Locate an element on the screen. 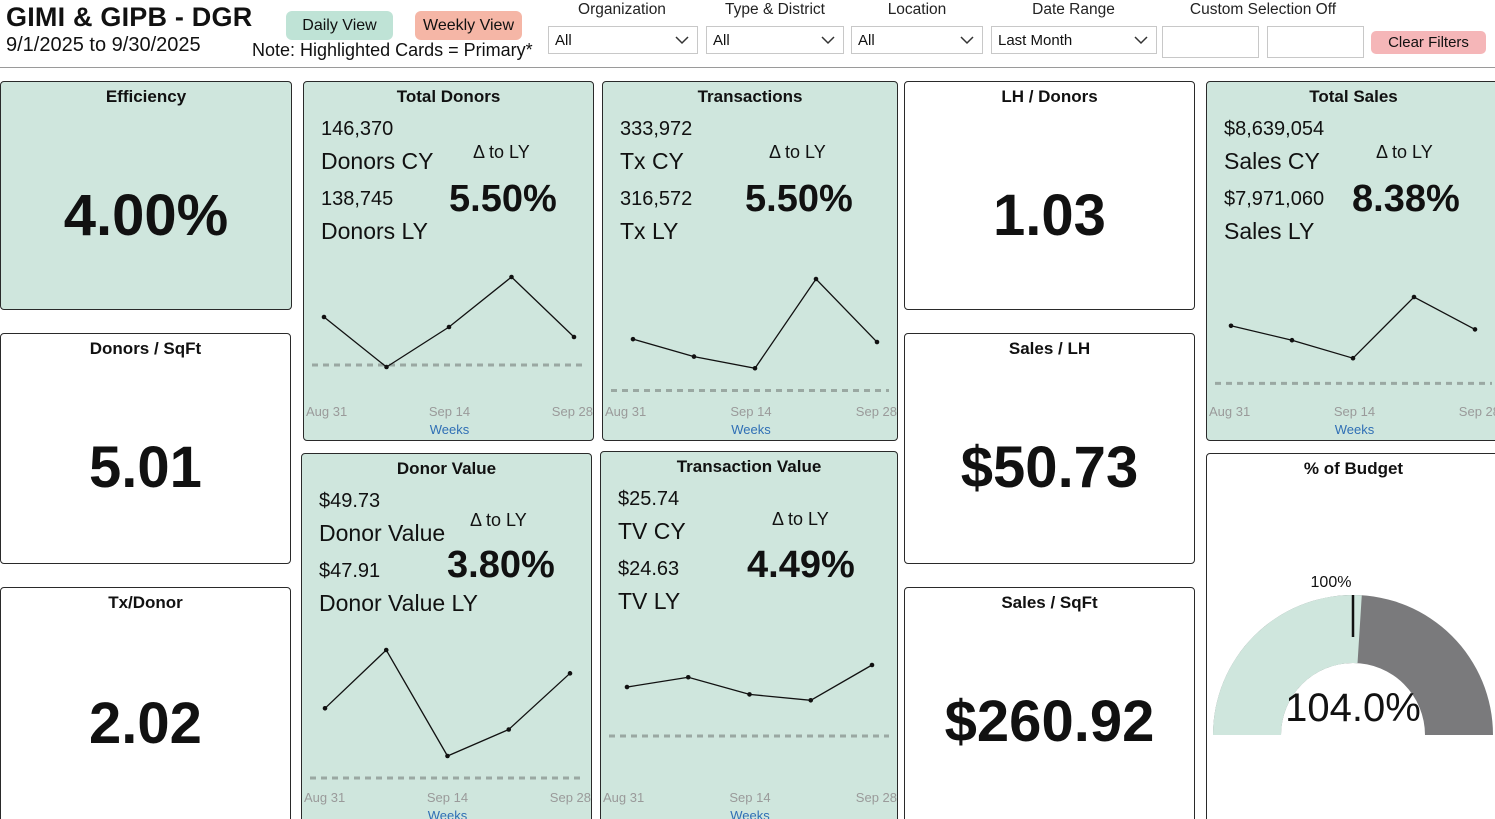 The image size is (1495, 819). type-district-select: All is located at coordinates (775, 40).